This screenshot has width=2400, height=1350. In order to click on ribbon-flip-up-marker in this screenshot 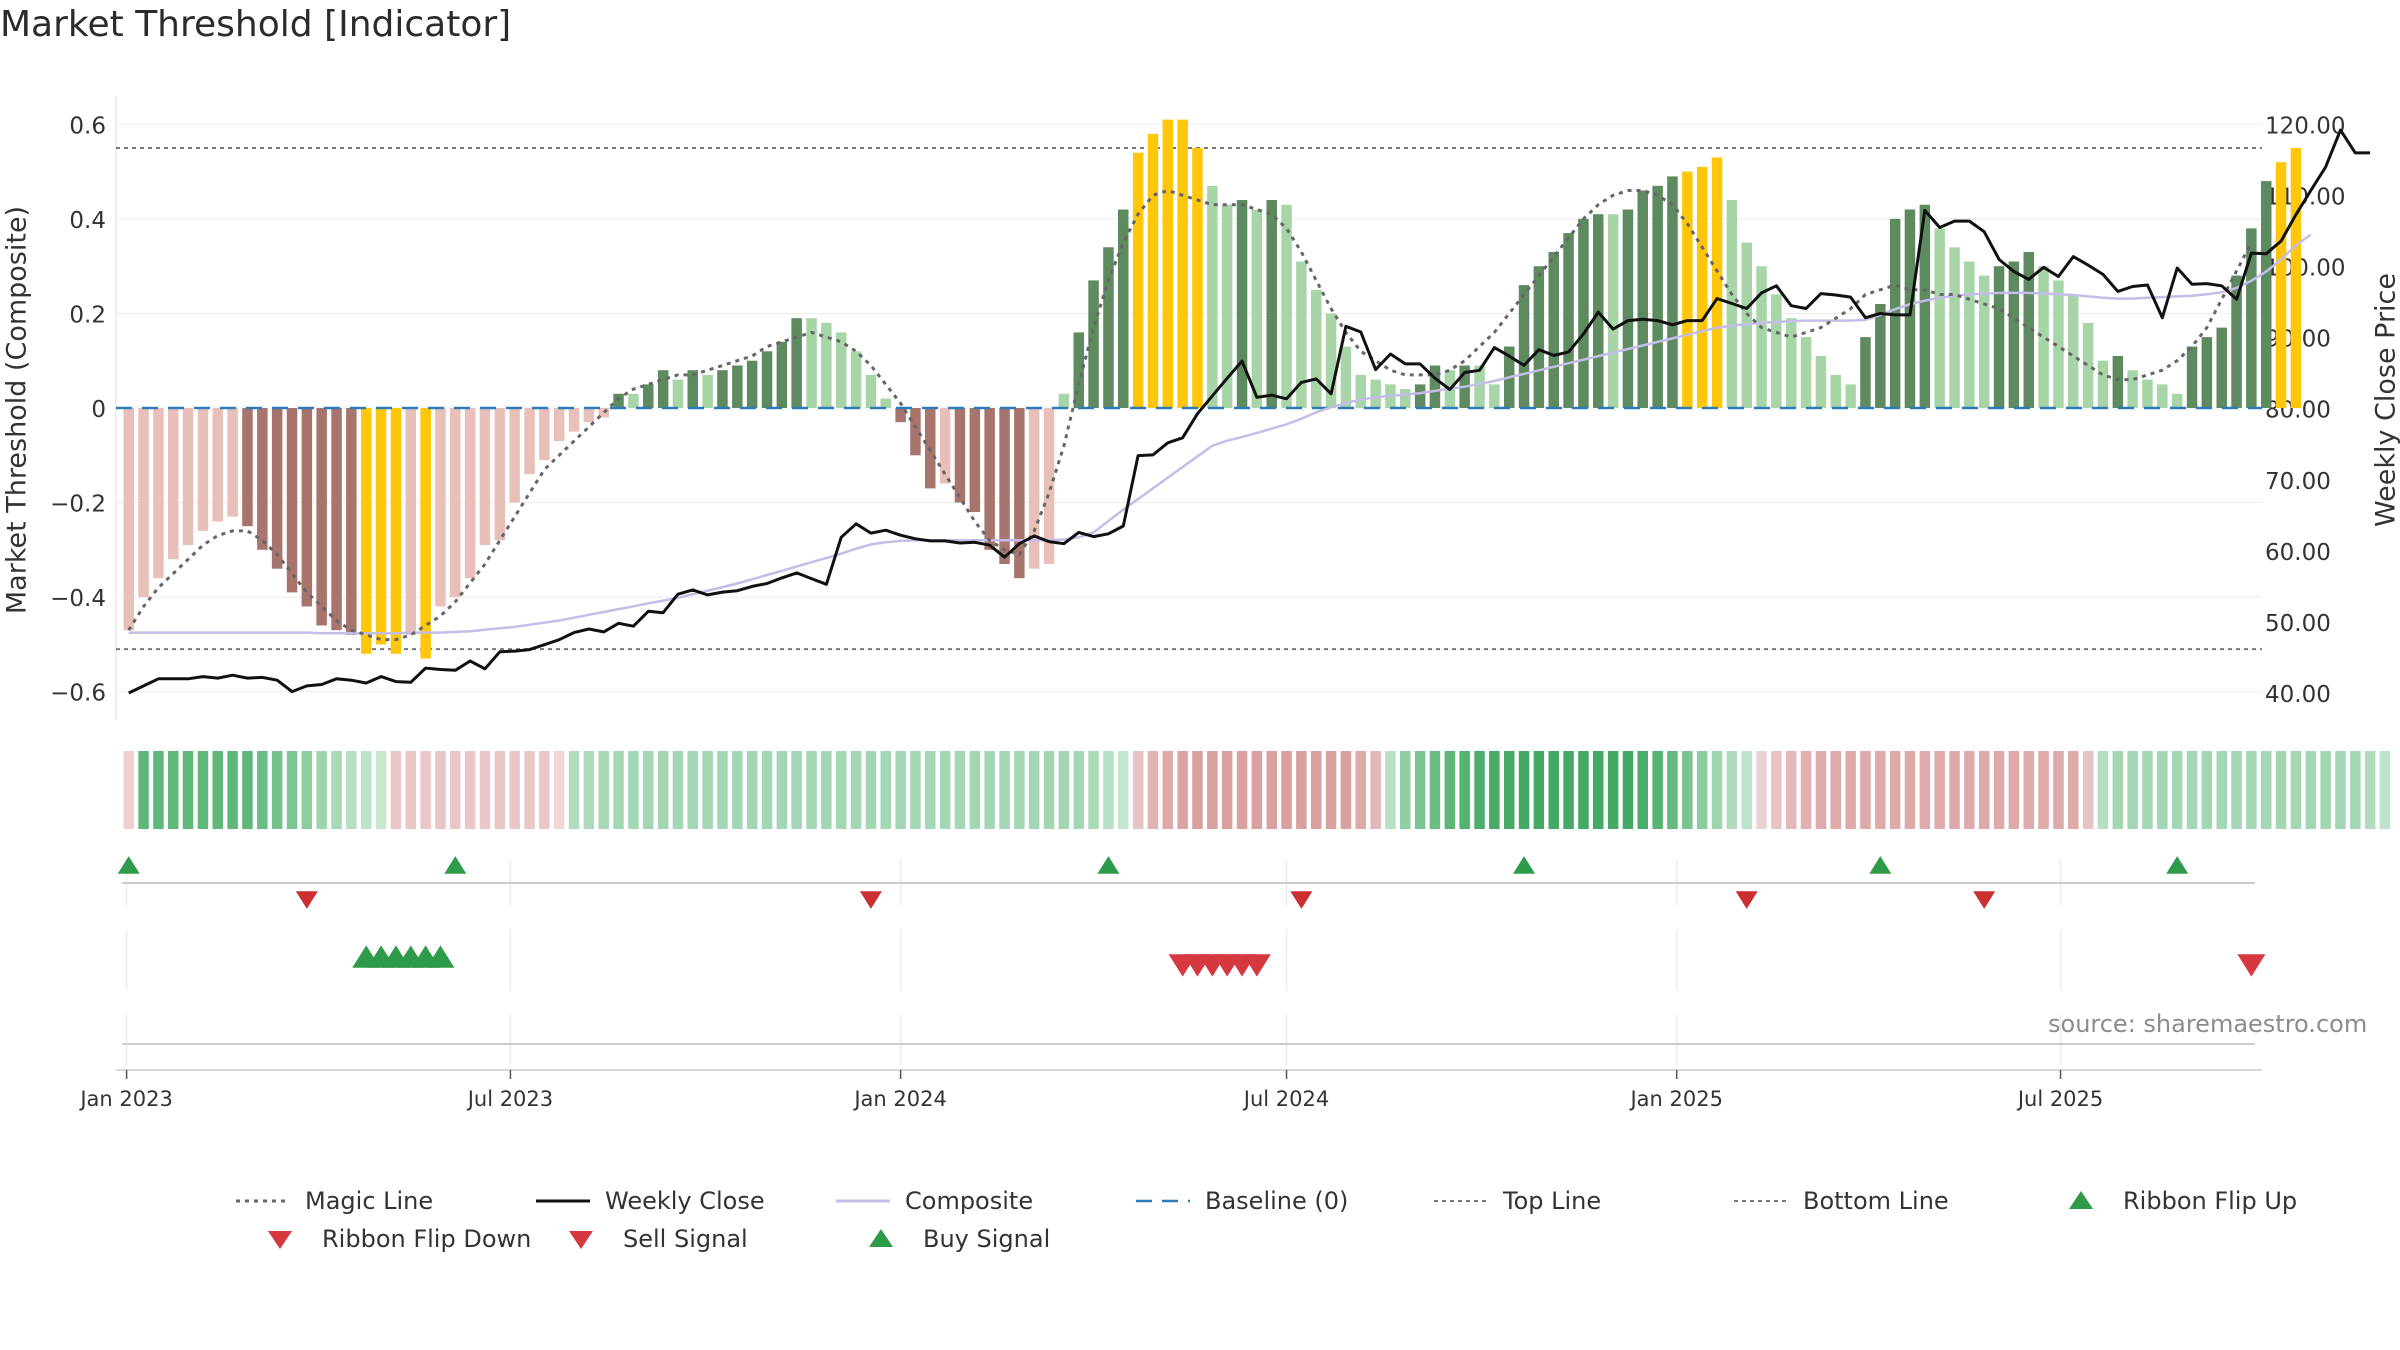, I will do `click(2177, 865)`.